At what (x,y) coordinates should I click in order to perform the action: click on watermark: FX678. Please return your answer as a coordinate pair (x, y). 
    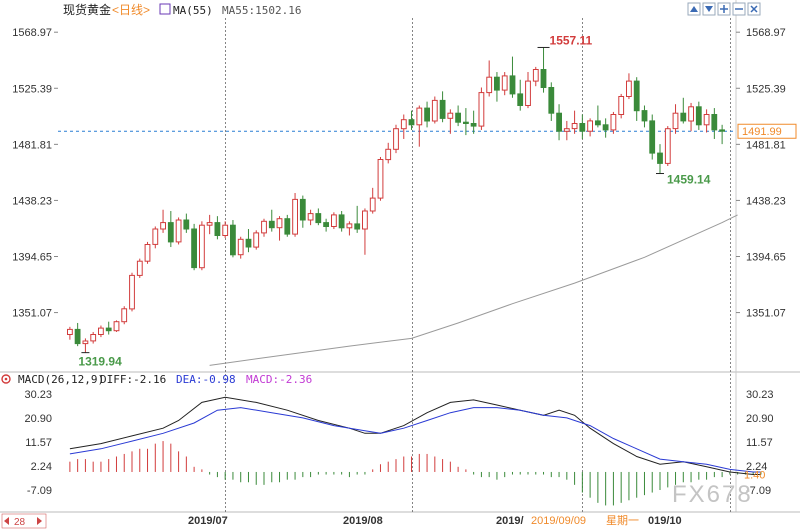
    Looking at the image, I should click on (712, 494).